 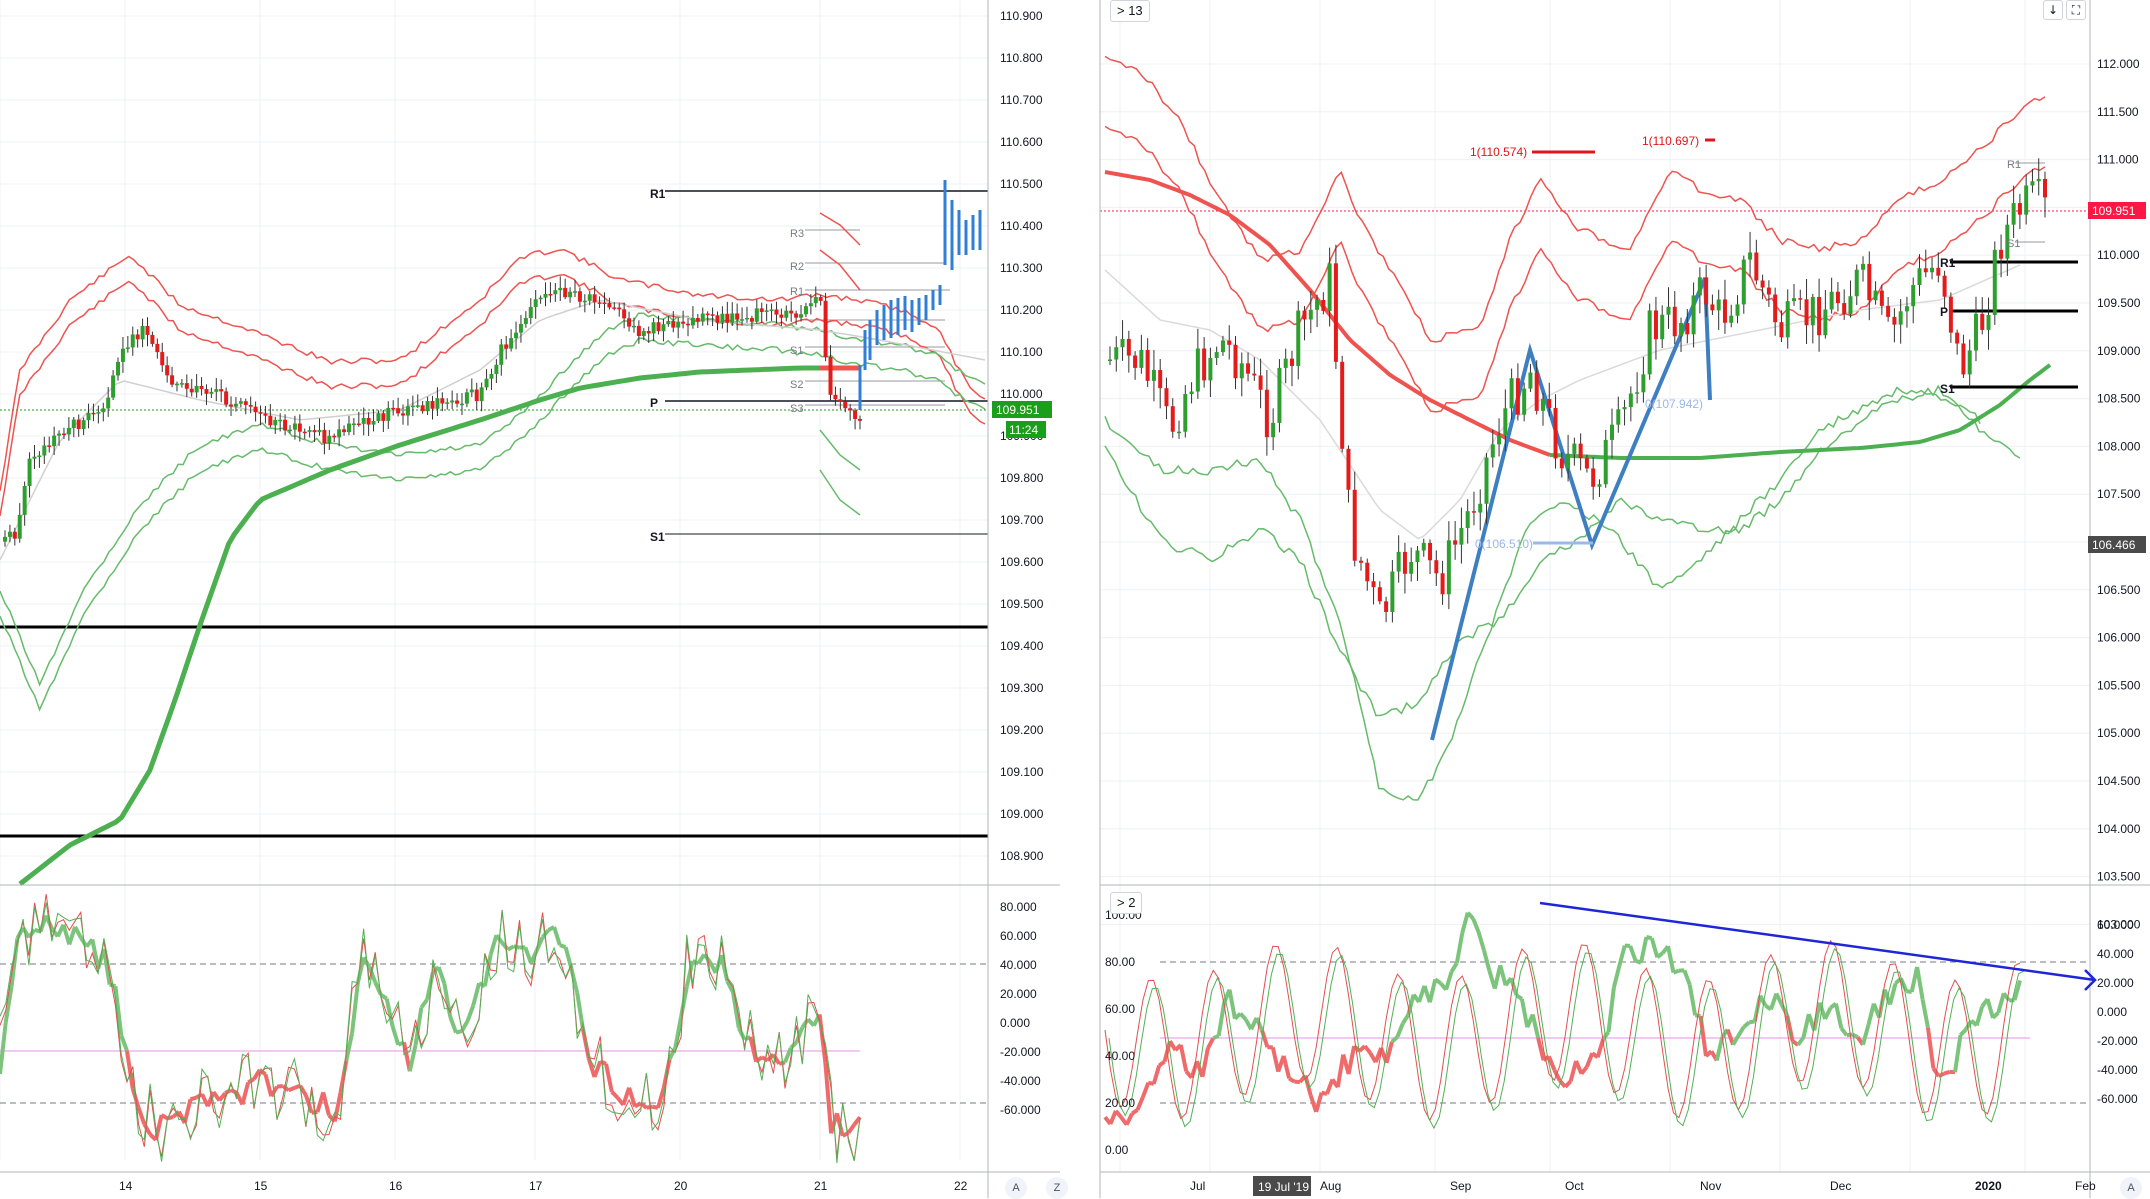 What do you see at coordinates (1670, 141) in the screenshot?
I see `right-fib-label-2: 1(110.697)` at bounding box center [1670, 141].